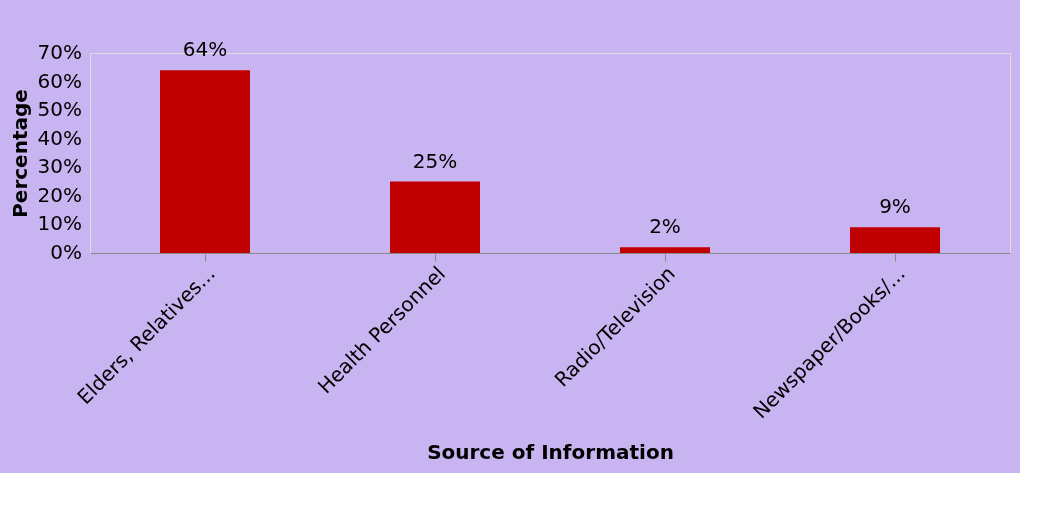 This screenshot has width=1048, height=531. Describe the element at coordinates (665, 226) in the screenshot. I see `data-label: 2%` at that location.